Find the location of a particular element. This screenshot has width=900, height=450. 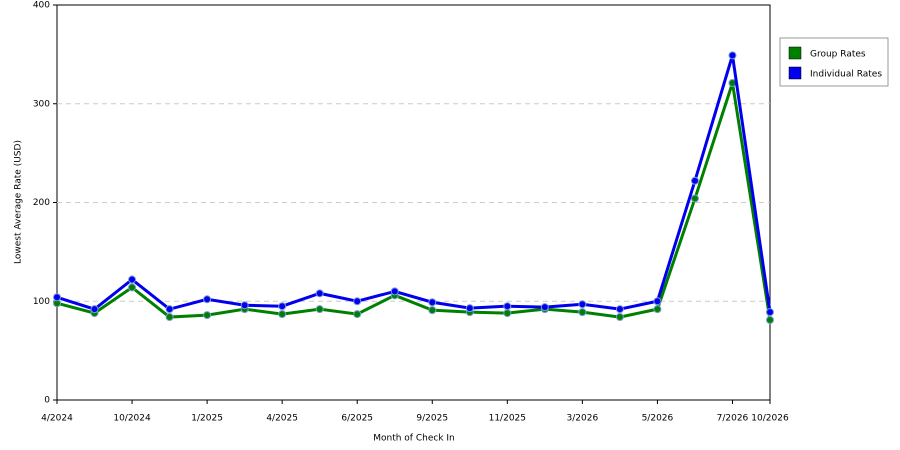

x-tick-label: 4/2024 is located at coordinates (57, 419).